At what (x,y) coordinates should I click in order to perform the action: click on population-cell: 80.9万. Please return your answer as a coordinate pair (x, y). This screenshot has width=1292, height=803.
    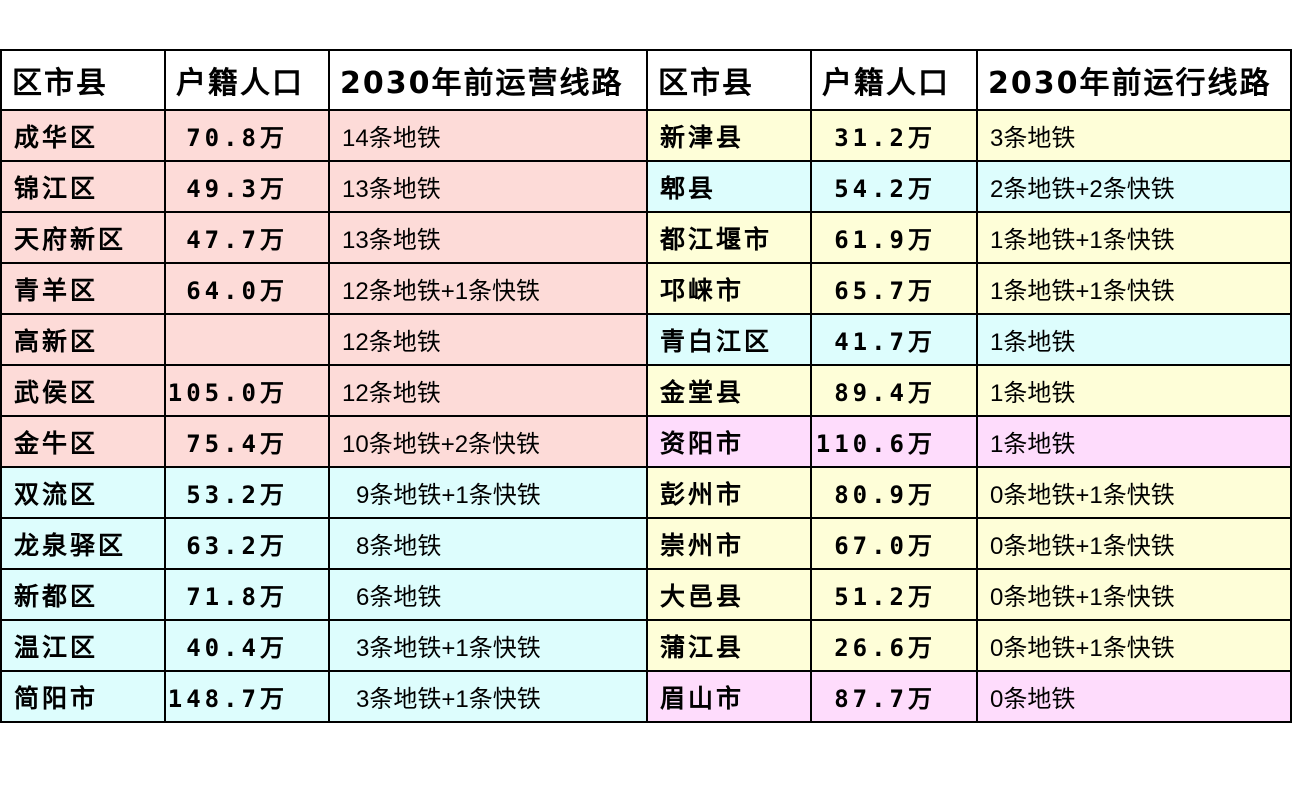
    Looking at the image, I should click on (894, 492).